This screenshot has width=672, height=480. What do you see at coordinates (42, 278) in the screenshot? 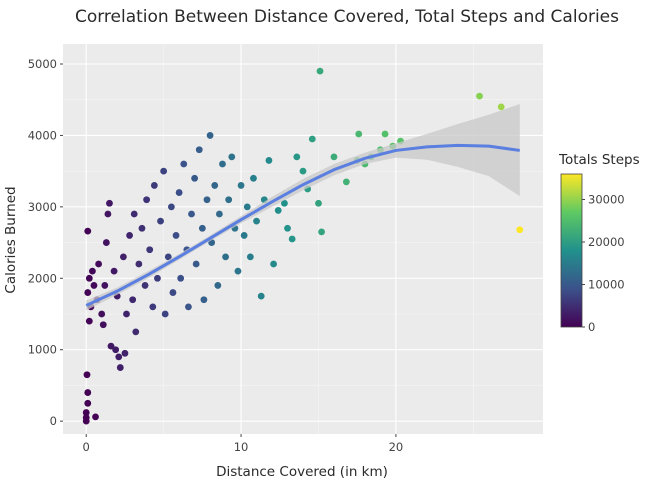
I see `y-tick-label: 2000` at bounding box center [42, 278].